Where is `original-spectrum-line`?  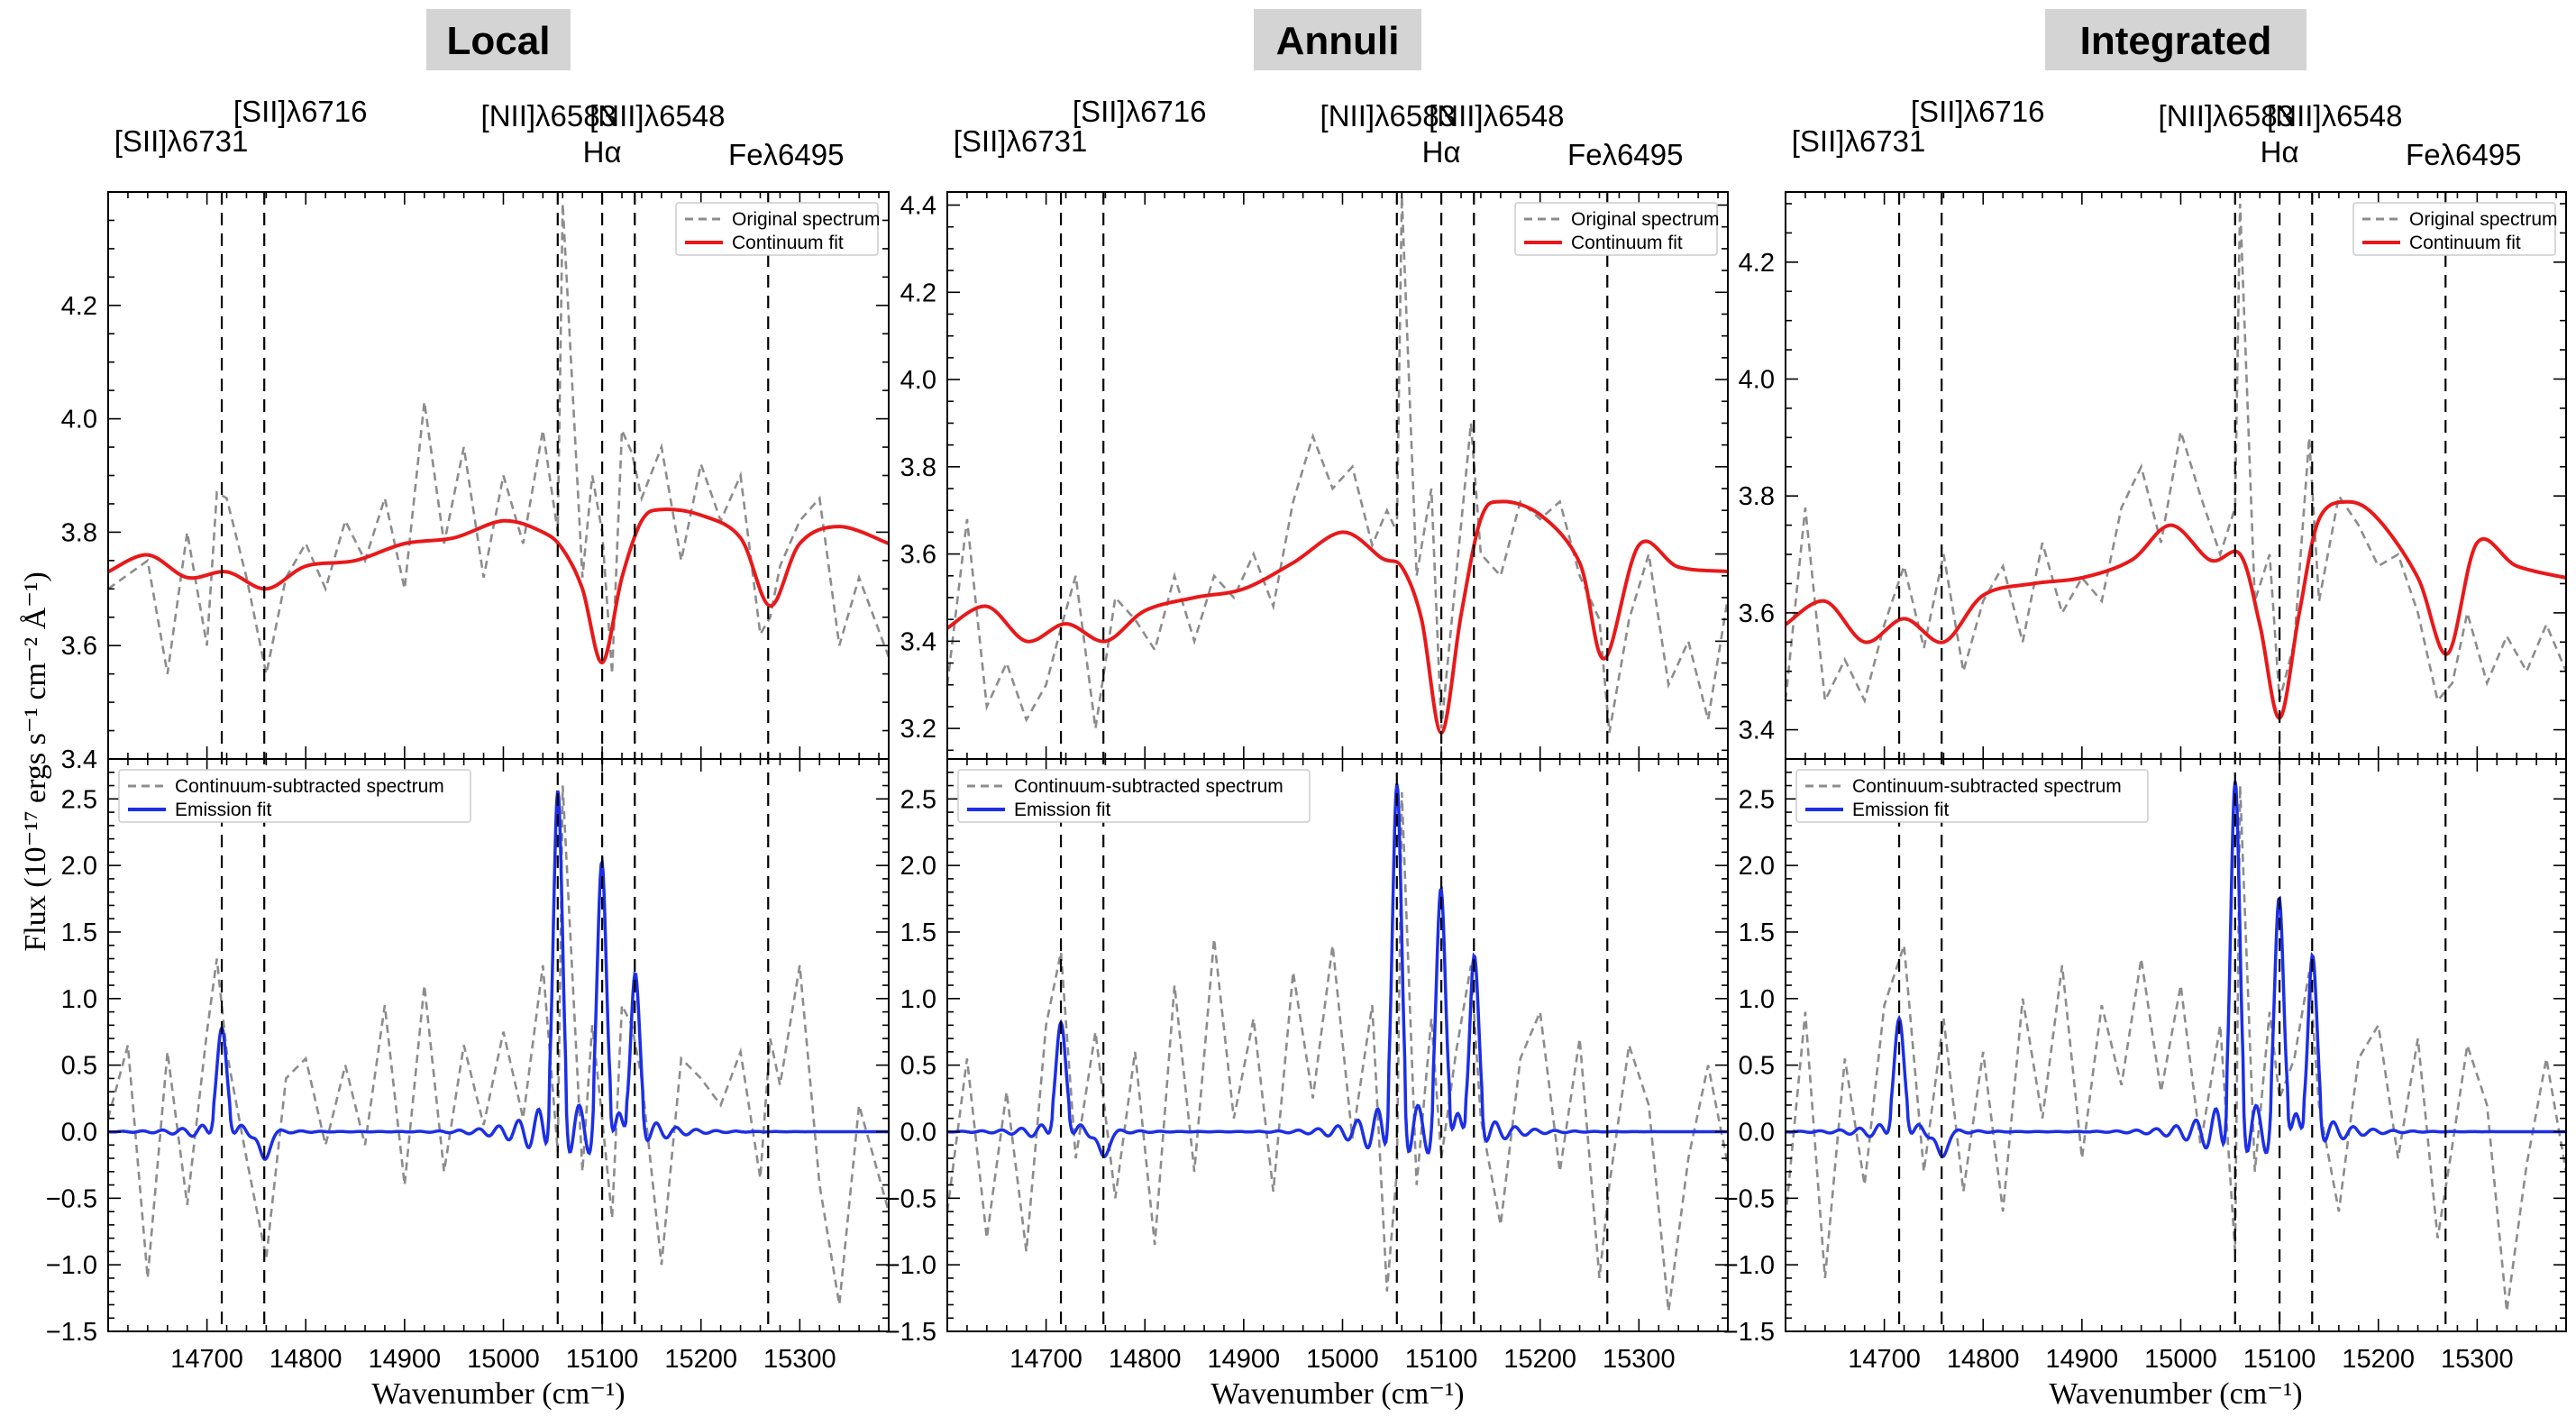 original-spectrum-line is located at coordinates (499, 439).